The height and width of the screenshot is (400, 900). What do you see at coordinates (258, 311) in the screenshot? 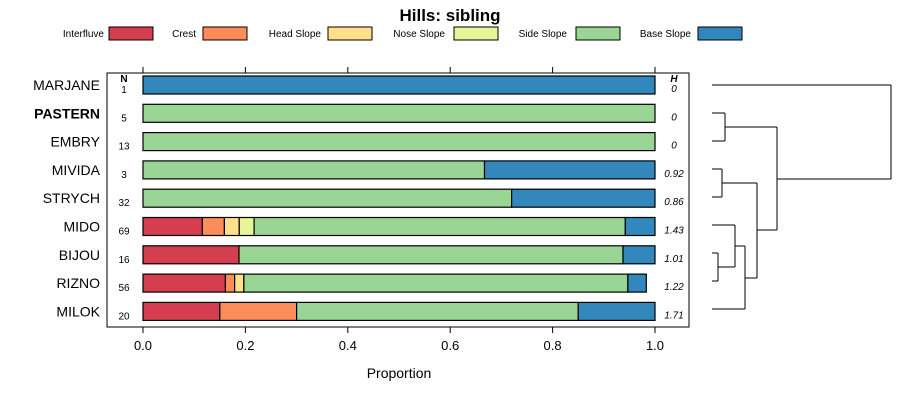
I see `bar-milok-crest` at bounding box center [258, 311].